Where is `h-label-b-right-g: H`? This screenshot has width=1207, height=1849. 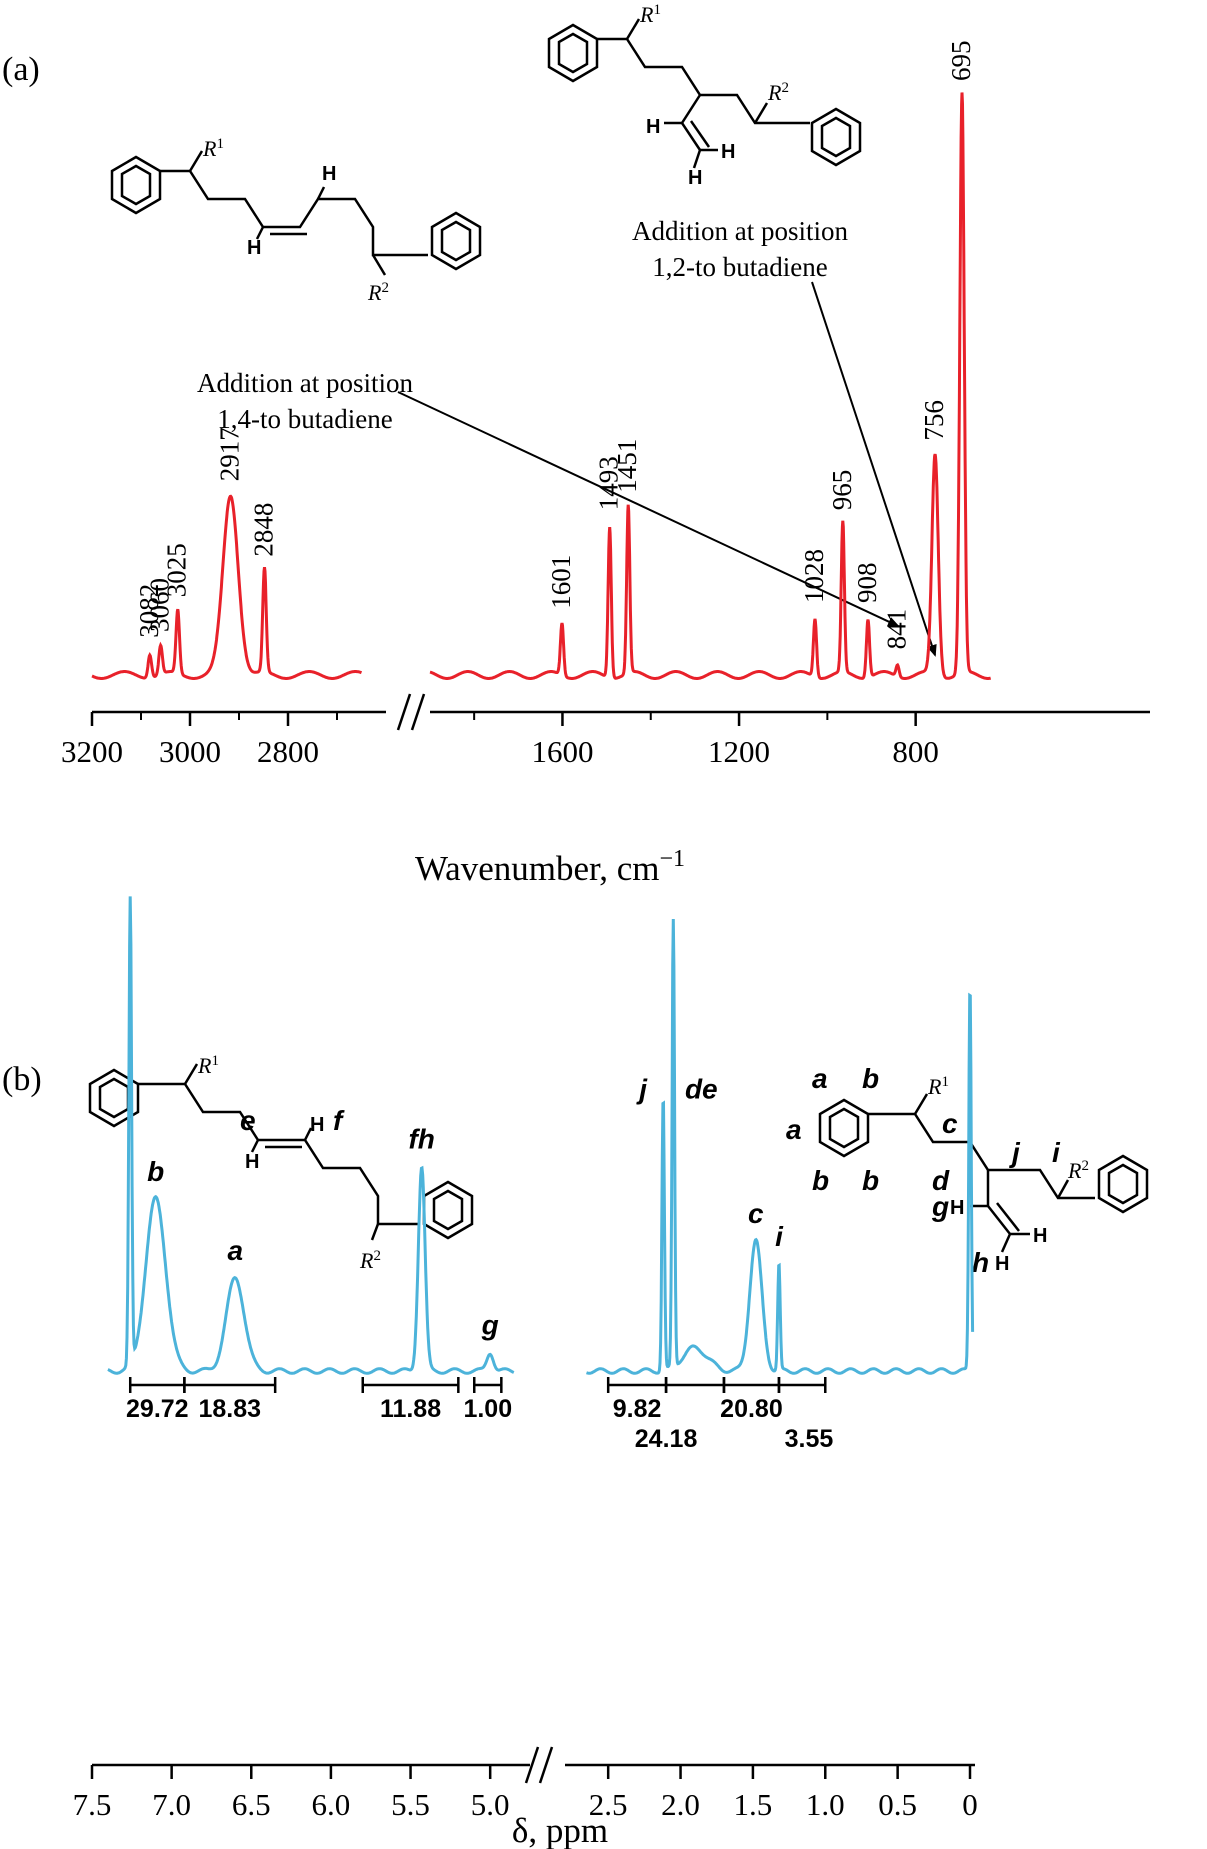
h-label-b-right-g: H is located at coordinates (957, 1208).